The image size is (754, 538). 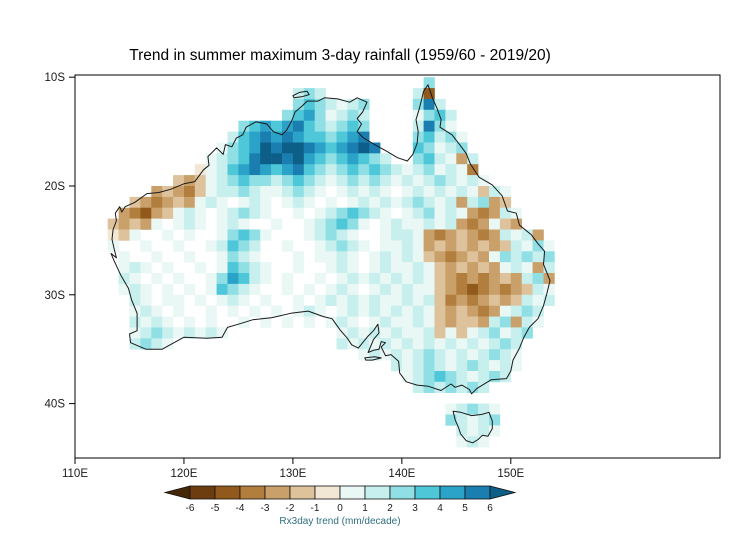 What do you see at coordinates (75, 474) in the screenshot?
I see `x-tick-label: 110E` at bounding box center [75, 474].